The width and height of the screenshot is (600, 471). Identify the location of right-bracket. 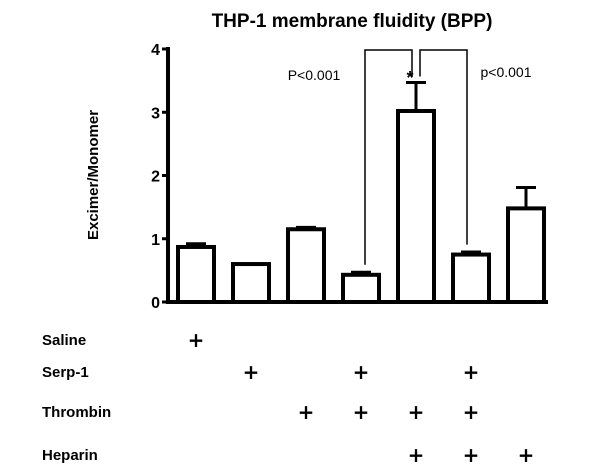
(443, 147).